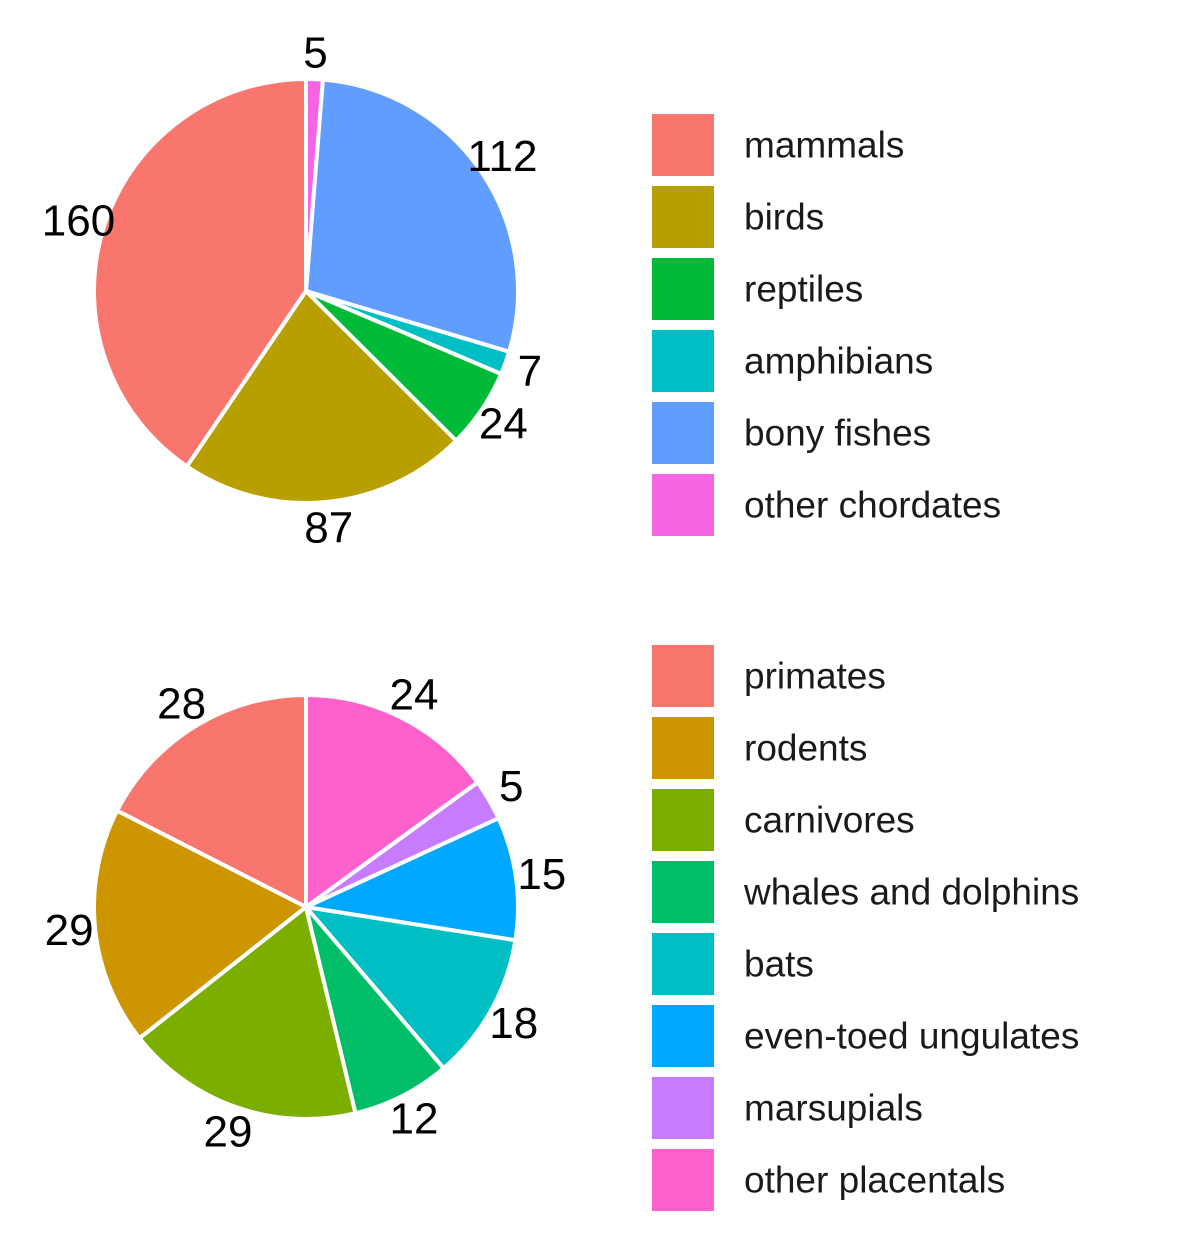 The width and height of the screenshot is (1181, 1233). What do you see at coordinates (200, 273) in the screenshot?
I see `pie-slice-mammals` at bounding box center [200, 273].